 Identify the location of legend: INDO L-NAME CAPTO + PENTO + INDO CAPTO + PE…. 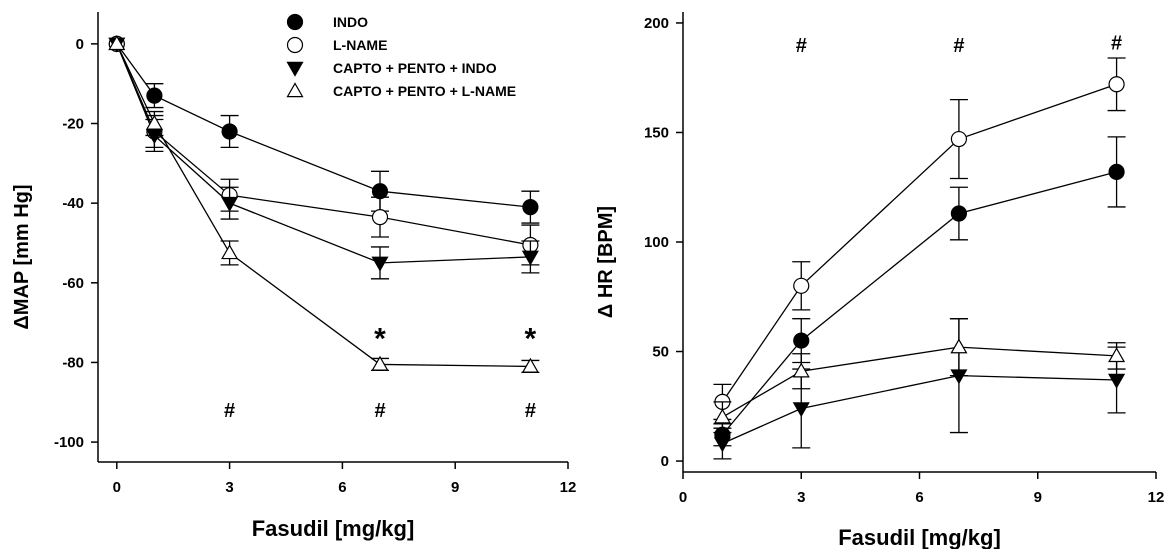
(401, 56).